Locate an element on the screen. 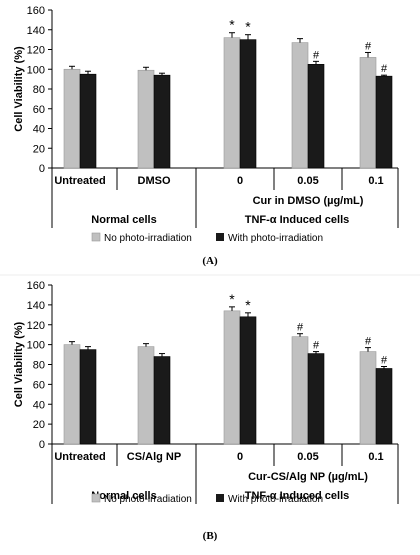  x-tick-label: CS/Alg NP is located at coordinates (154, 457).